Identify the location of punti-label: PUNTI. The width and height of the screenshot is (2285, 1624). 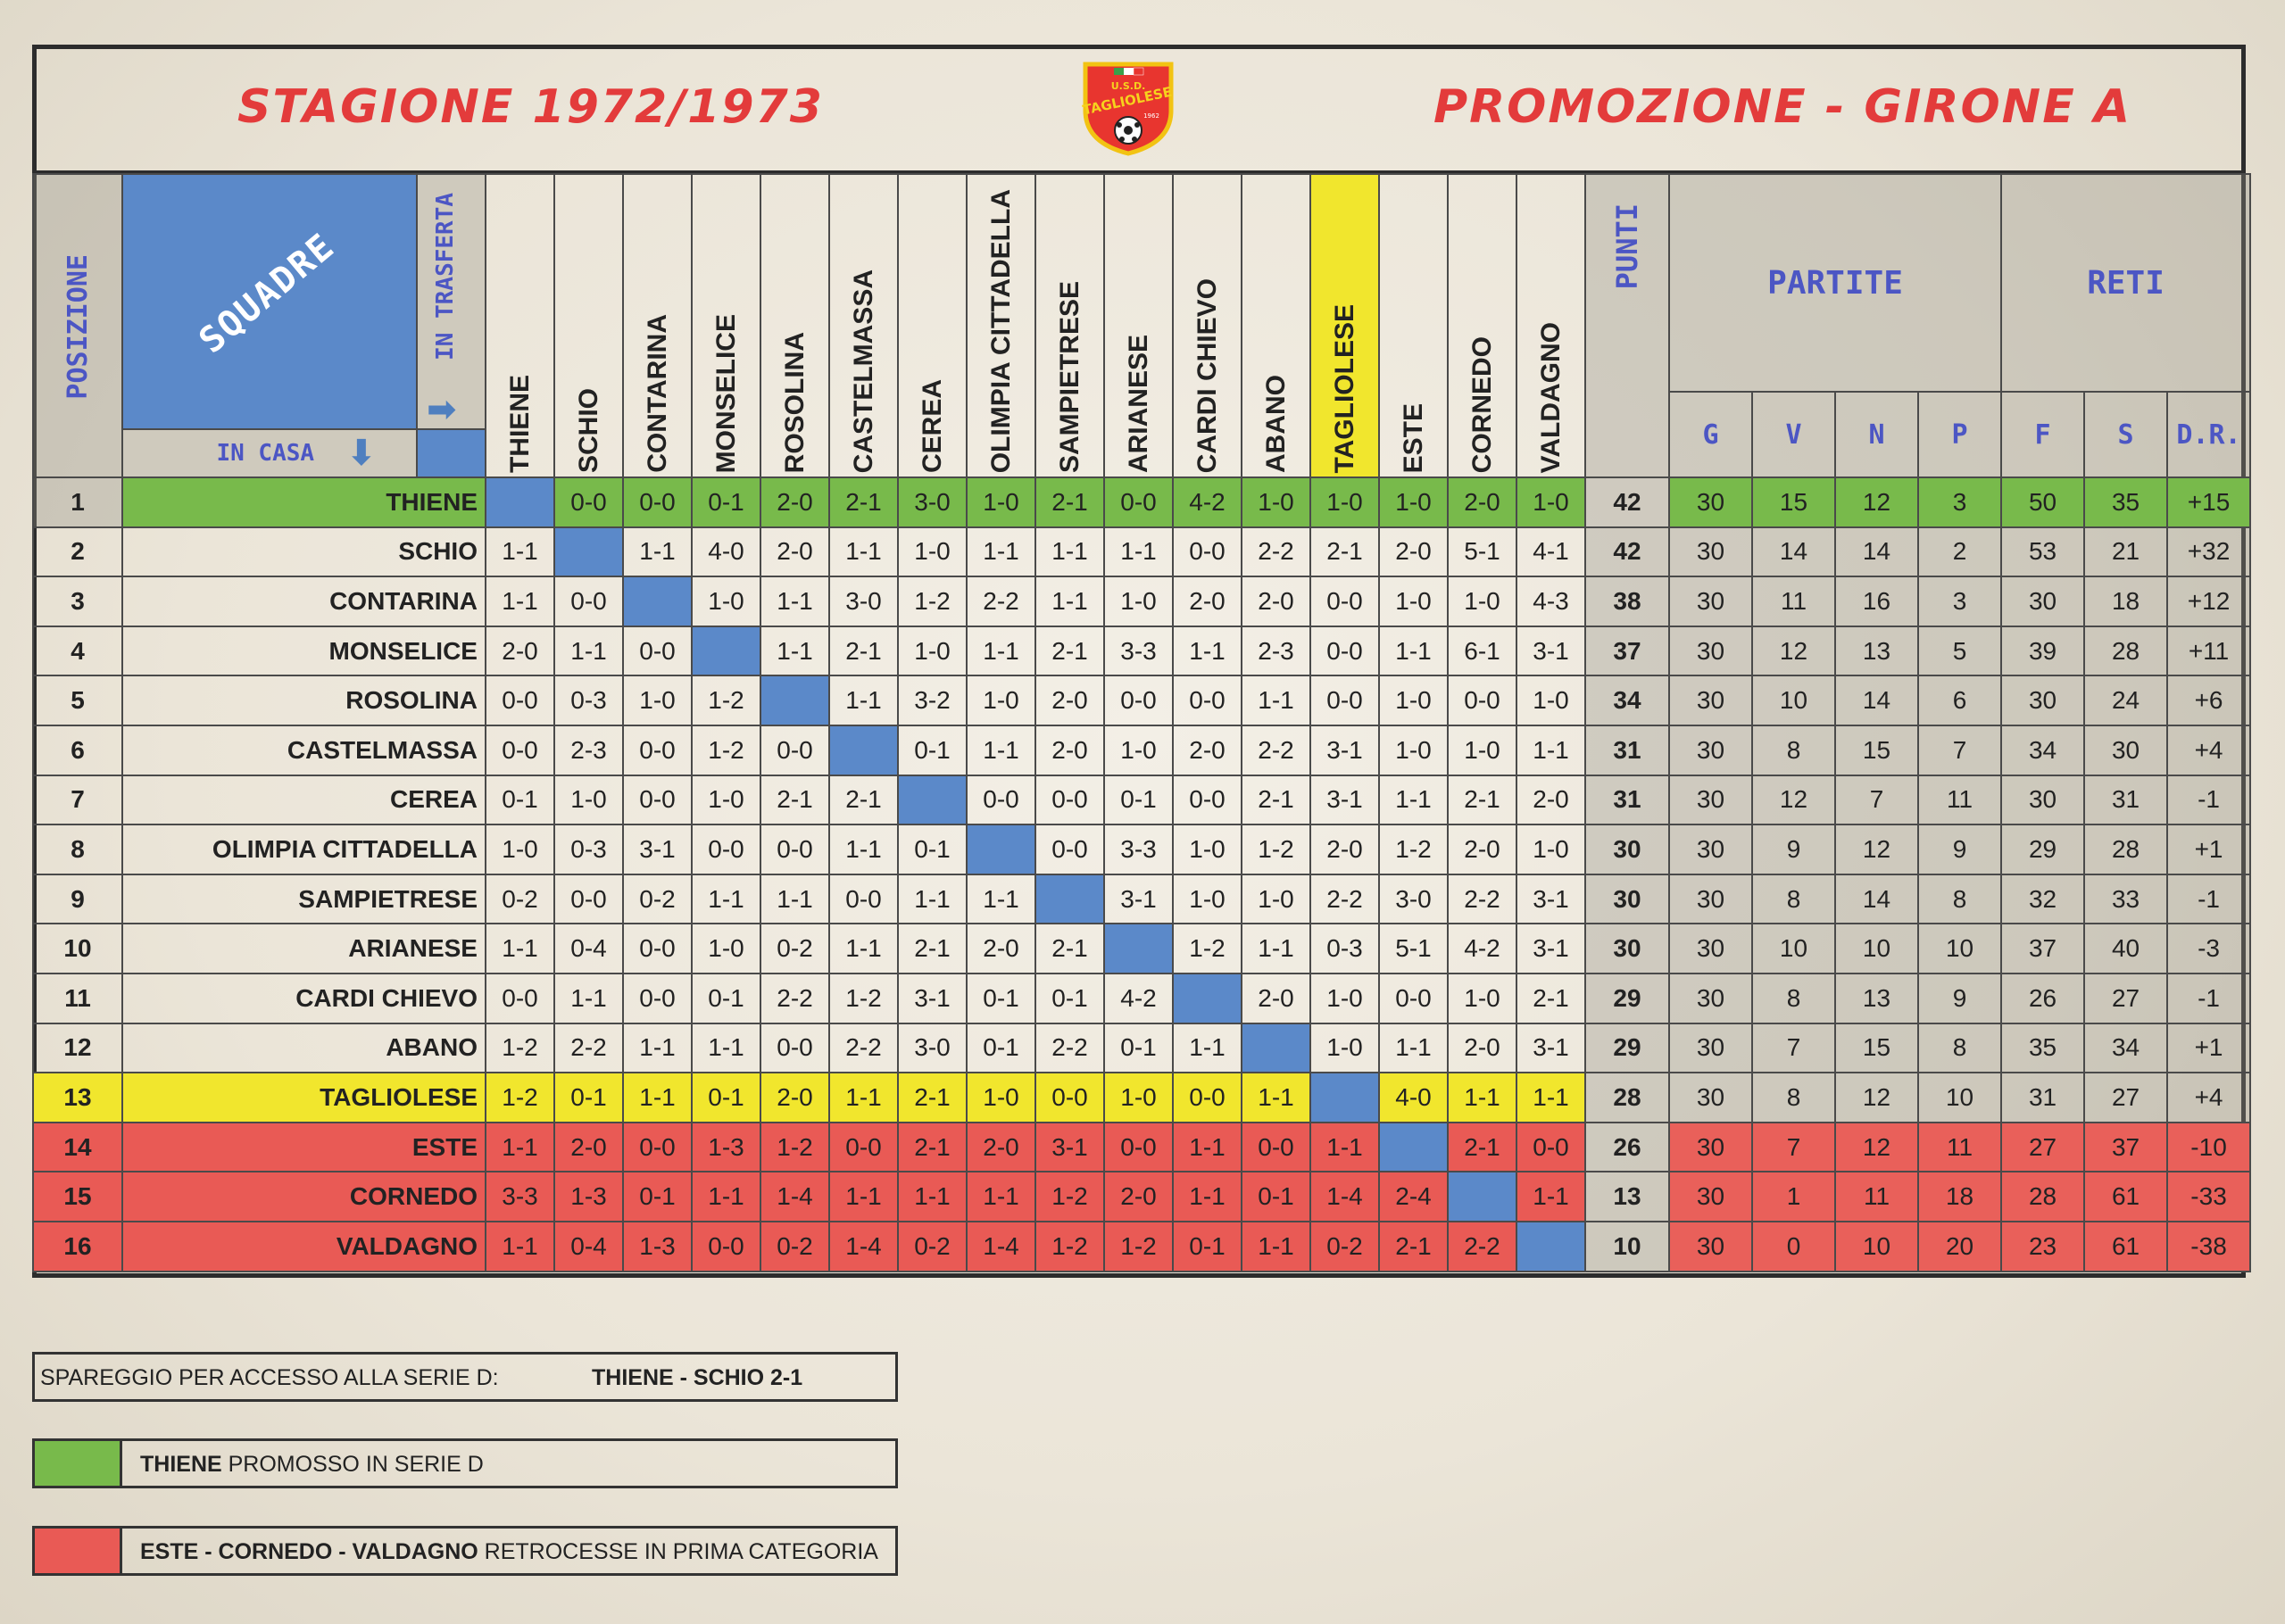
(1627, 246).